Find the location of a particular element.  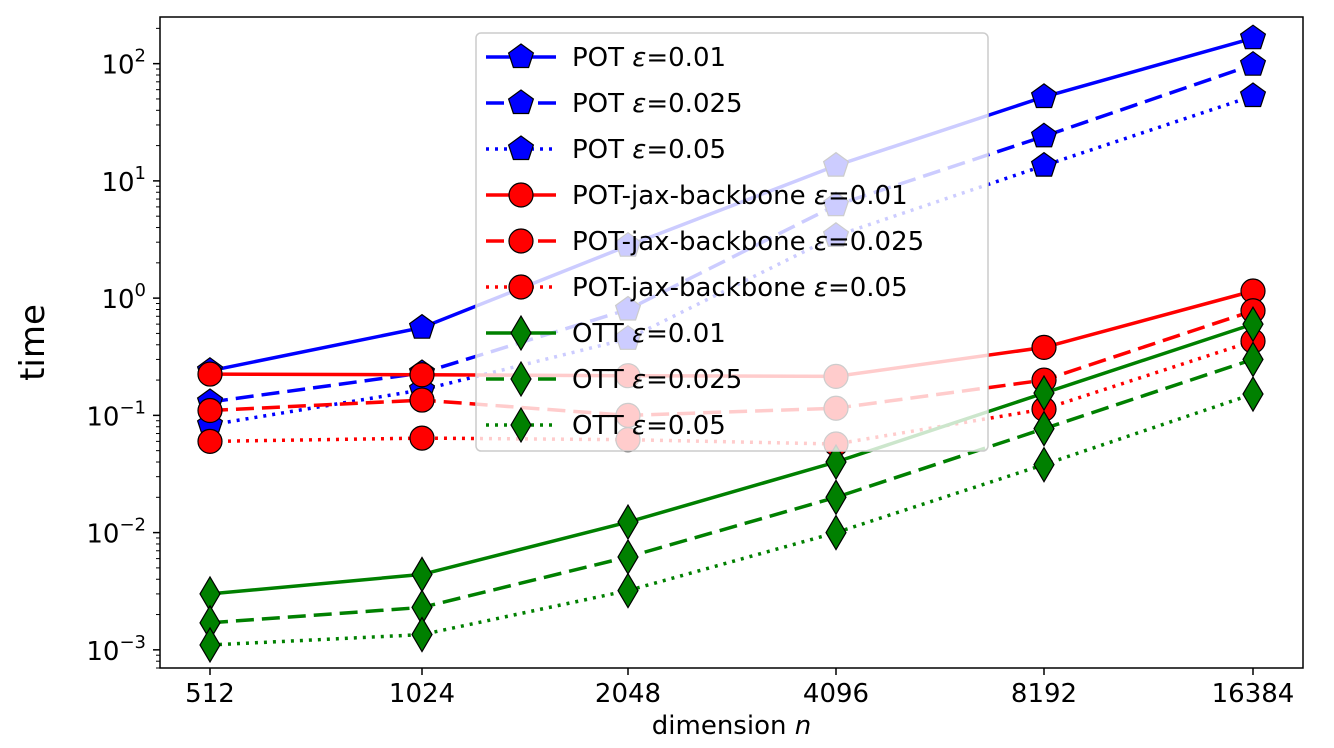

x-tick-label: 512 is located at coordinates (210, 694).